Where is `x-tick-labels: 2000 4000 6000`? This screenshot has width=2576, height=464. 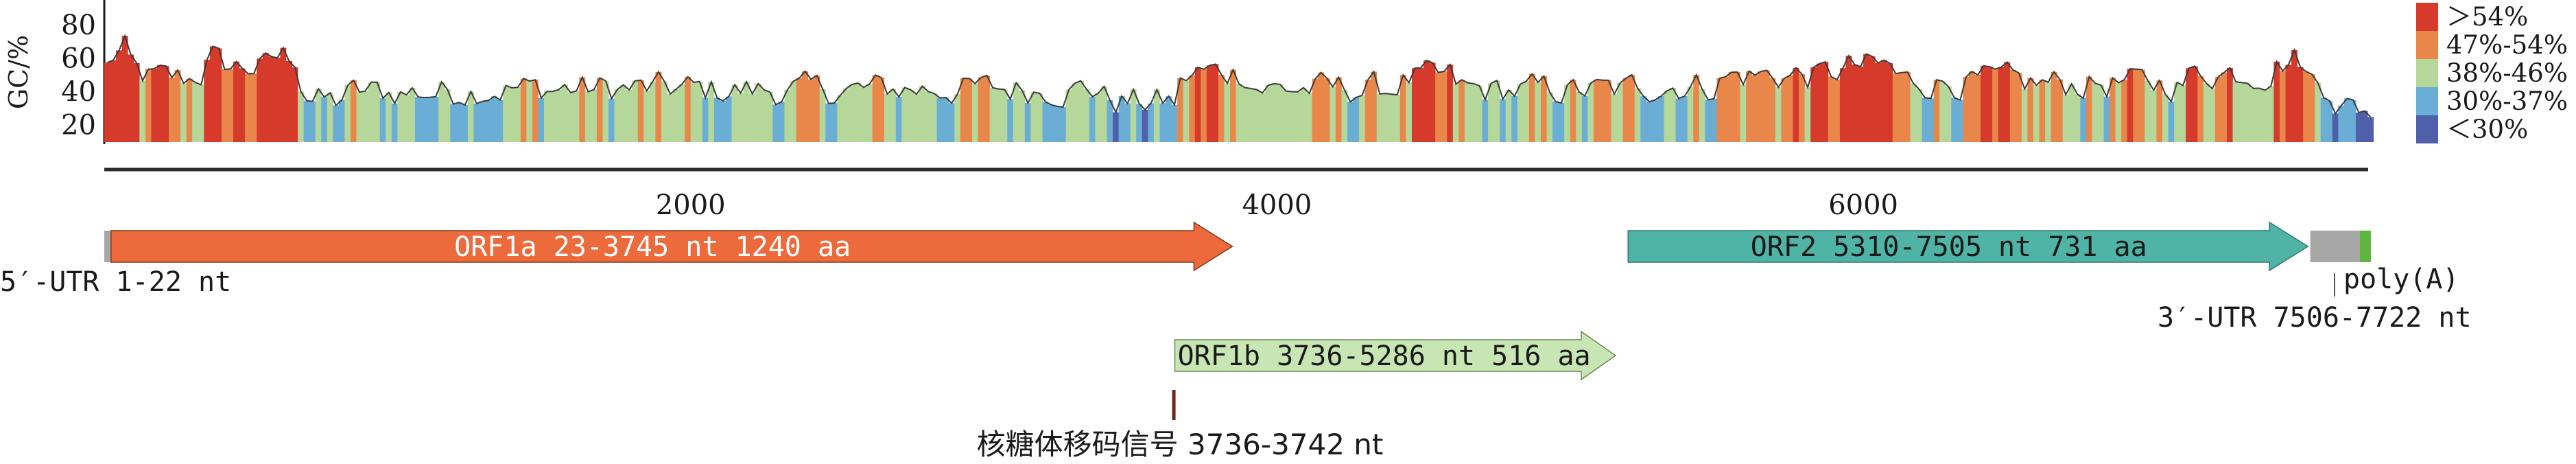 x-tick-labels: 2000 4000 6000 is located at coordinates (1277, 205).